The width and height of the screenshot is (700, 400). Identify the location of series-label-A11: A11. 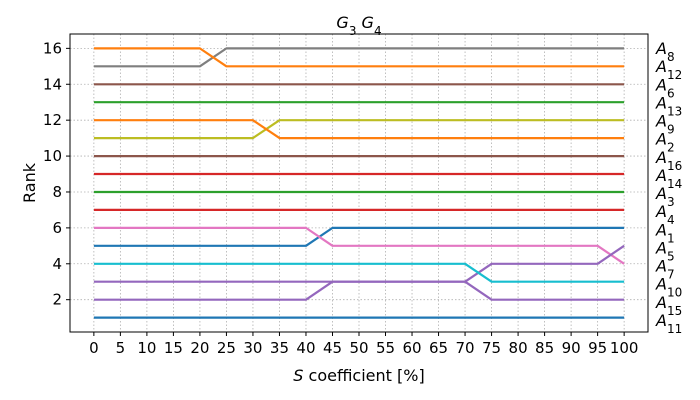
(668, 323).